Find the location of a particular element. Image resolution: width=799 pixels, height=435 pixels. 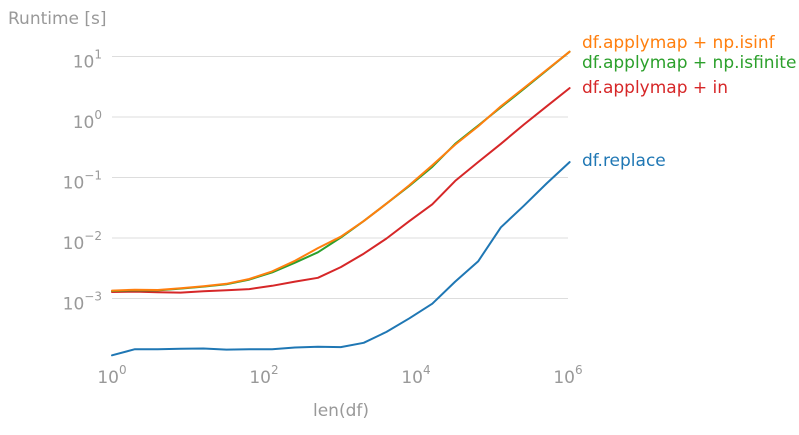

series-label-in: df.applymap + in is located at coordinates (655, 88).